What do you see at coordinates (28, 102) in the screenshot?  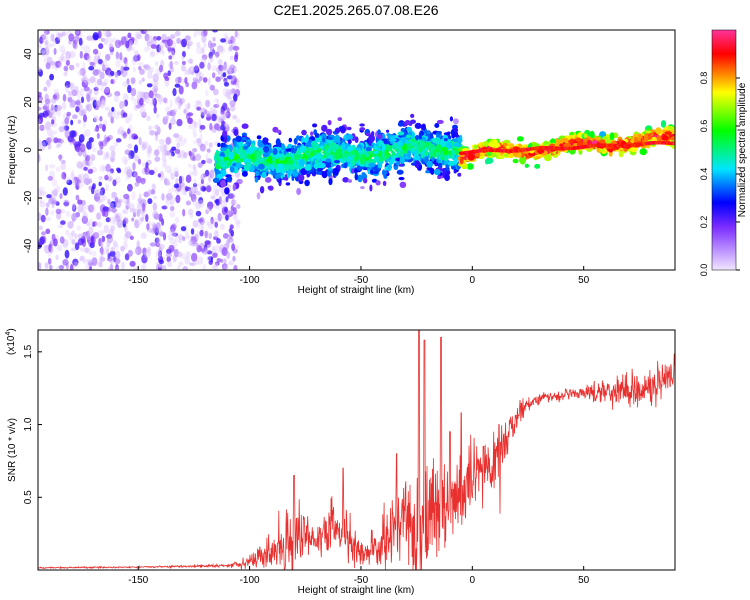 I see `top-y-tick-label: 20` at bounding box center [28, 102].